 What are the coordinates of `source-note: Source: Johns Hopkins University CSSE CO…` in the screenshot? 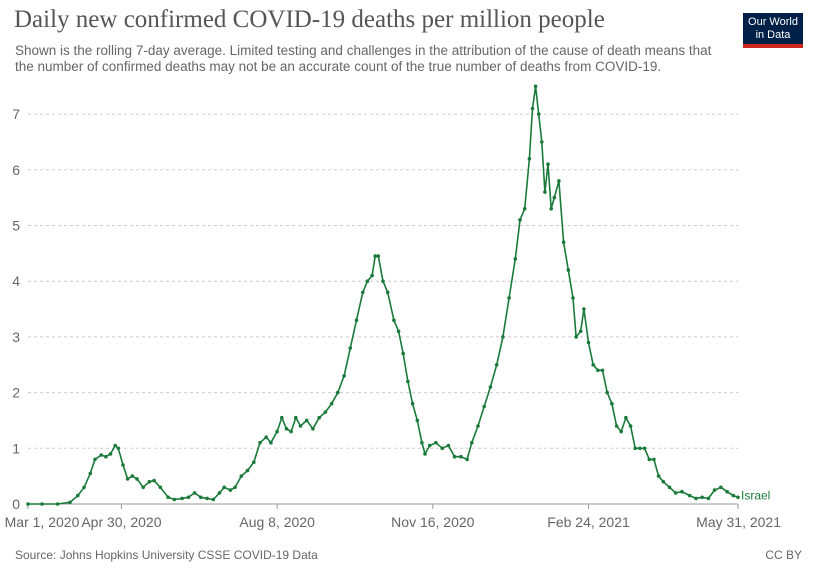 It's located at (166, 555).